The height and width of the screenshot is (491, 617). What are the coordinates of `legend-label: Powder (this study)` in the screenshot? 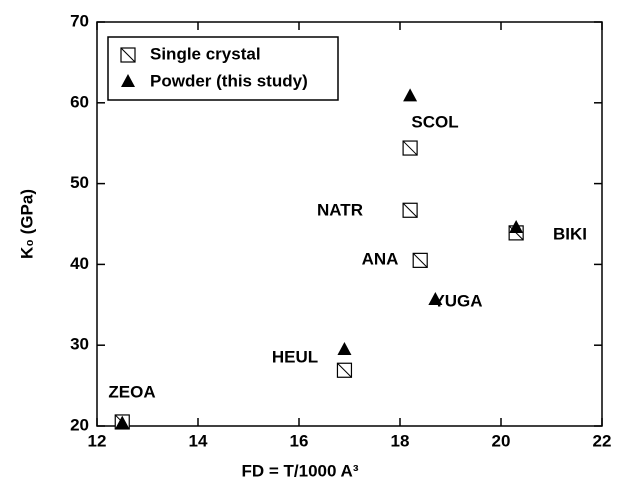 It's located at (229, 80).